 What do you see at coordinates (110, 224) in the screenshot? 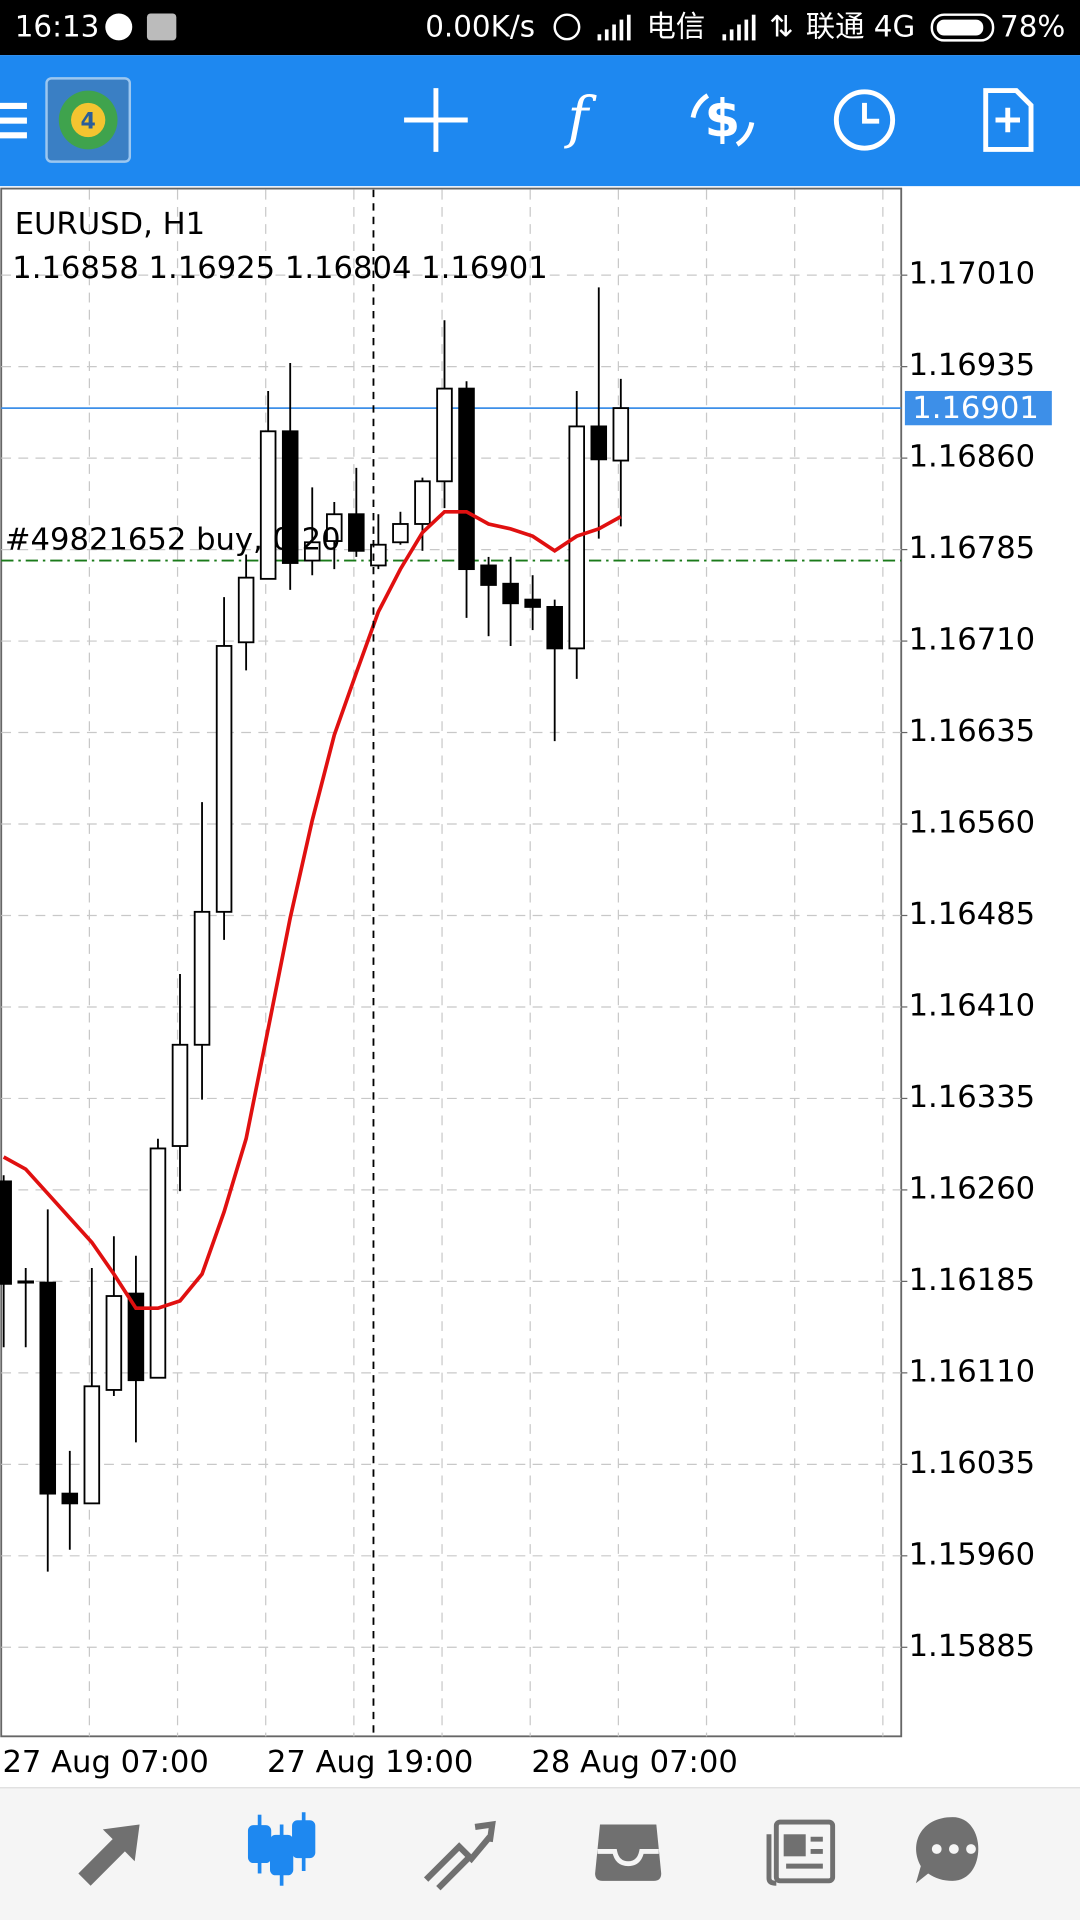
I see `chart-title: EURUSD, H1` at bounding box center [110, 224].